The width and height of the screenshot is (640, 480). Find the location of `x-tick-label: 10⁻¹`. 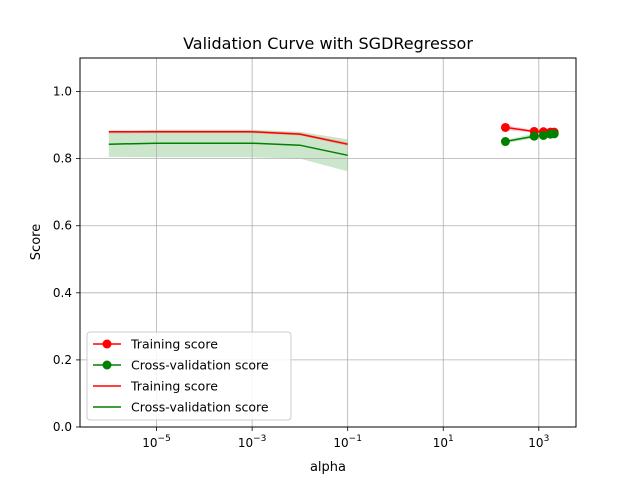

x-tick-label: 10⁻¹ is located at coordinates (347, 442).